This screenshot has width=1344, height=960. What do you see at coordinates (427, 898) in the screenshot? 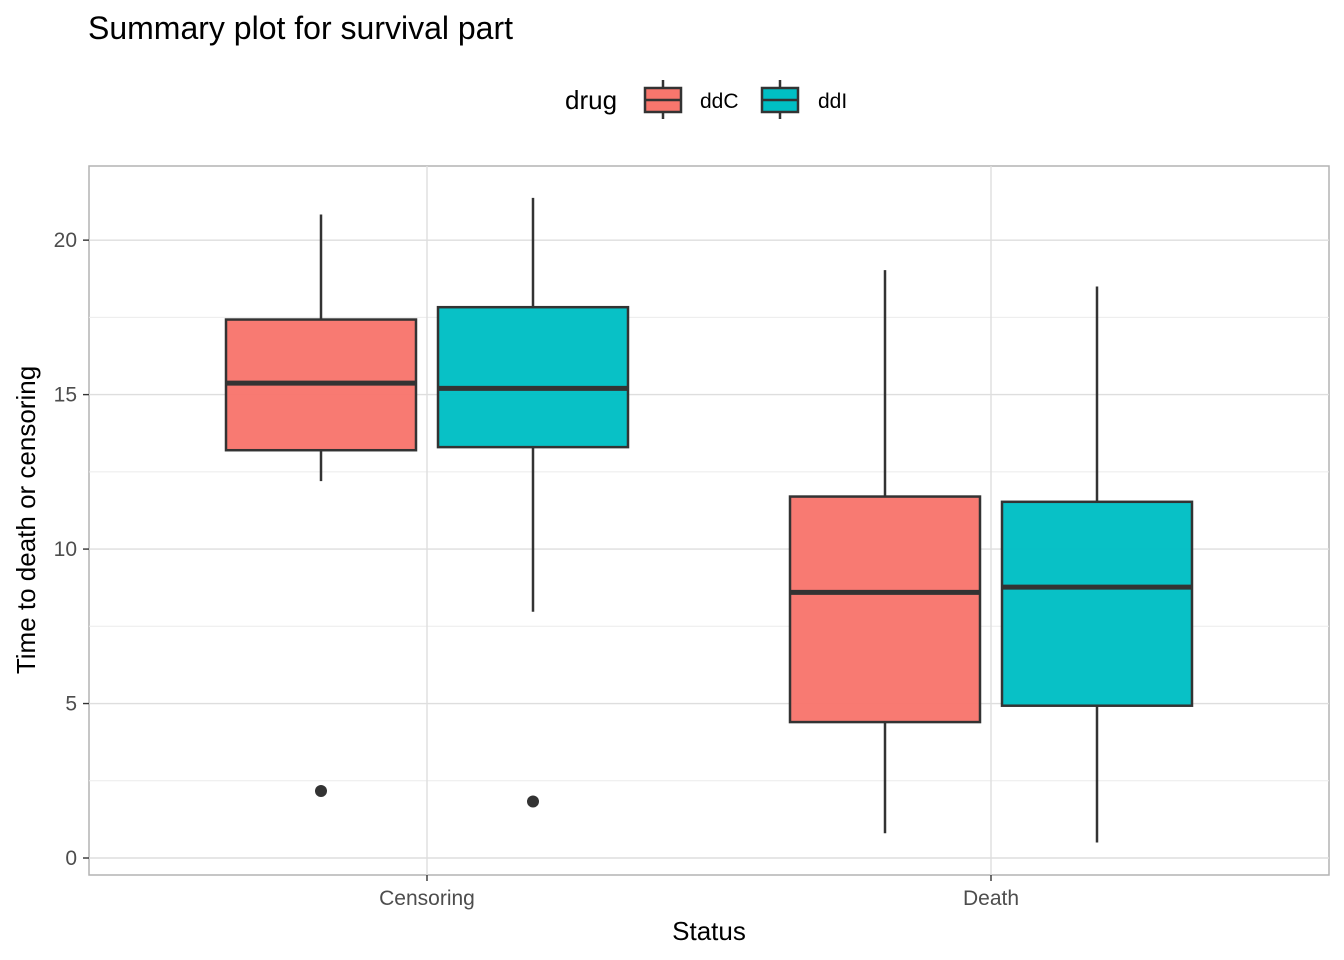
I see `x-tick-label: Censoring` at bounding box center [427, 898].